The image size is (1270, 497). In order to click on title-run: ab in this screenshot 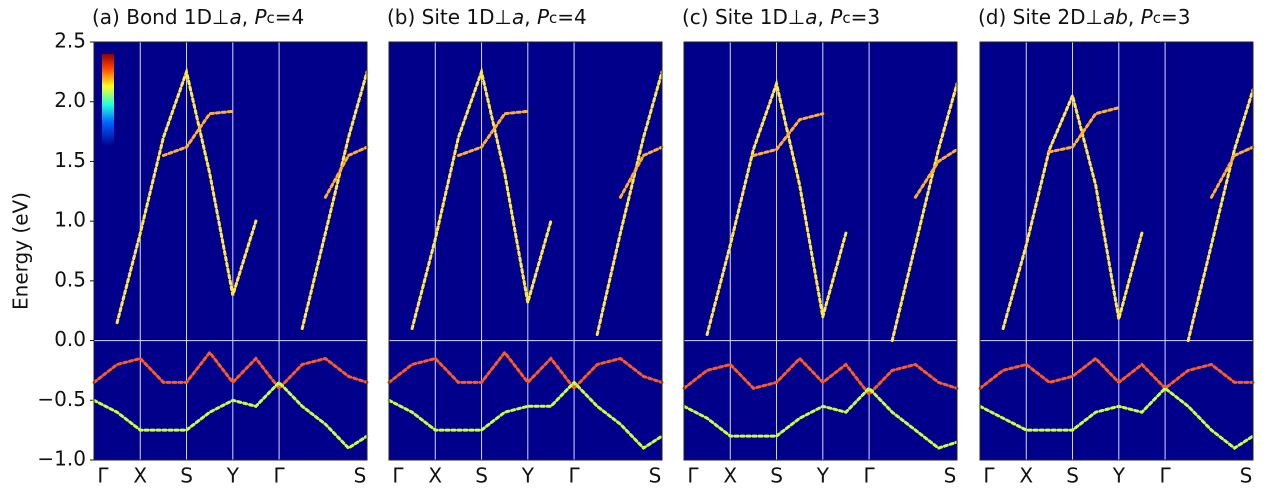, I will do `click(1115, 17)`.